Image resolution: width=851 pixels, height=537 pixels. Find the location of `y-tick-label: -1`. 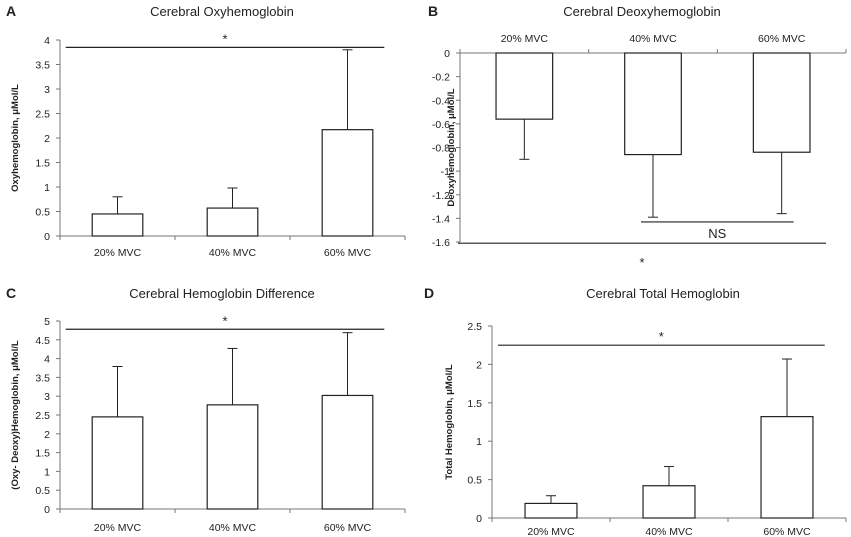

y-tick-label: -1 is located at coordinates (445, 172).